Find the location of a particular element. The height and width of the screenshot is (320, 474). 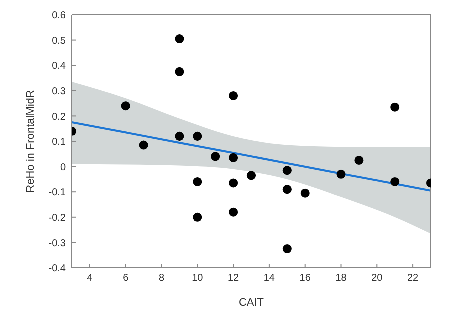

x-tick-label: 10 is located at coordinates (198, 278).